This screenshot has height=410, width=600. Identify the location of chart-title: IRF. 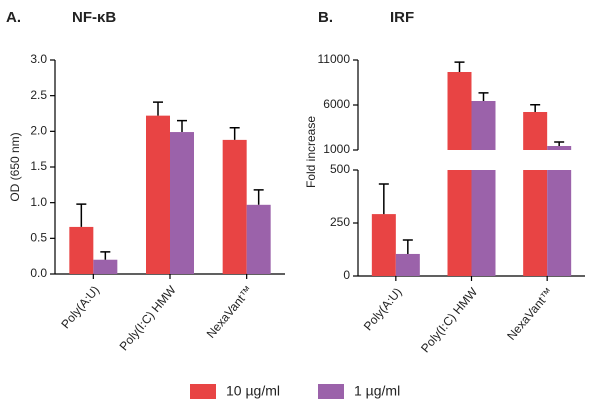
(402, 17).